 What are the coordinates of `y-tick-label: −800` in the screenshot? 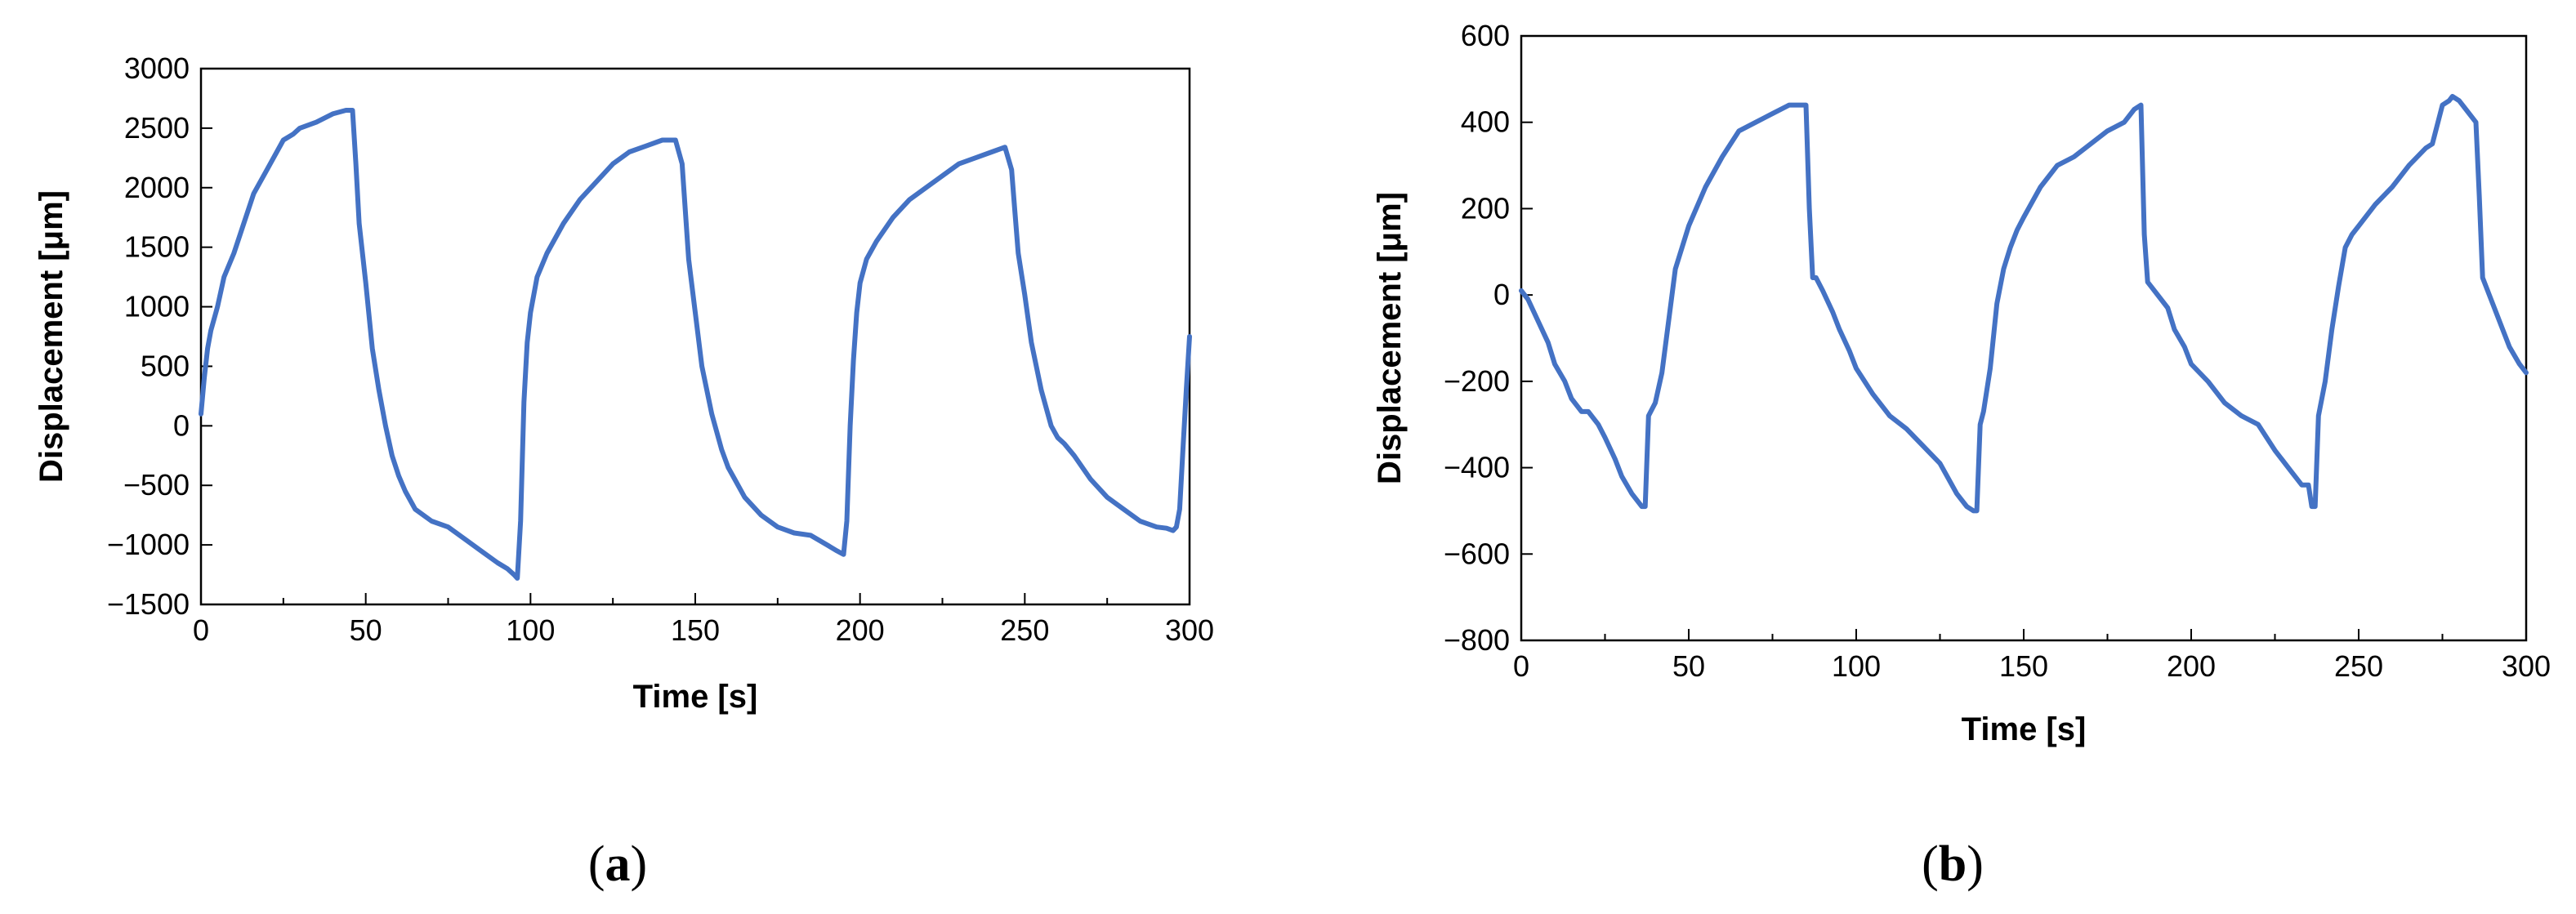 It's located at (1477, 640).